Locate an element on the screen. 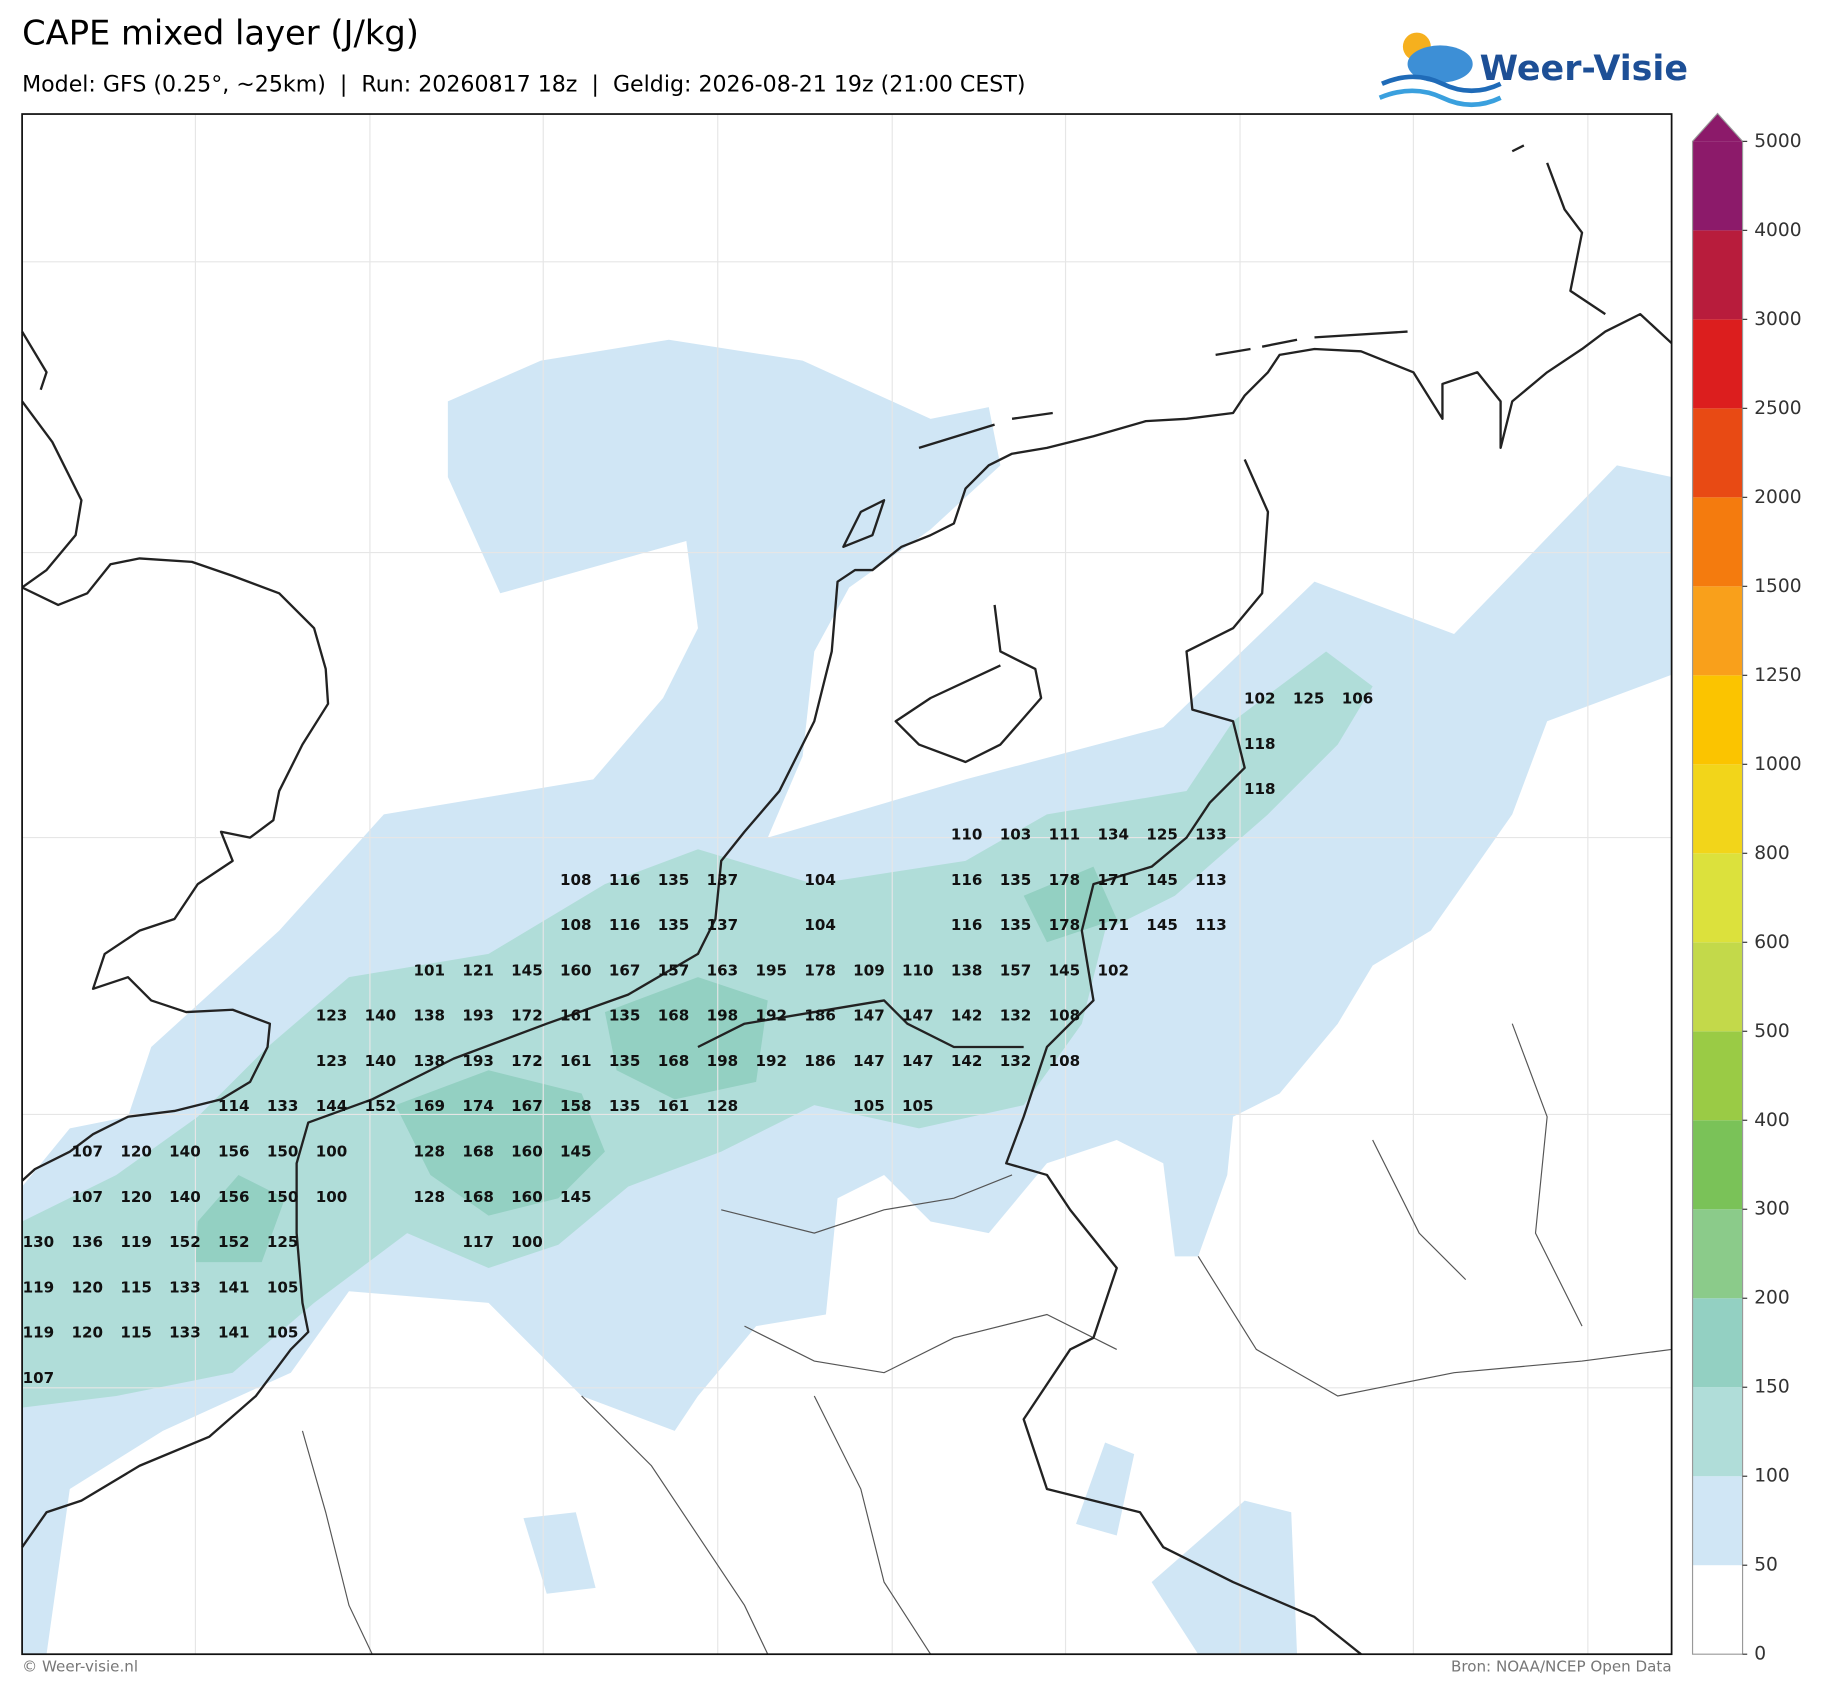  cape-value-label: 171 is located at coordinates (1113, 925).